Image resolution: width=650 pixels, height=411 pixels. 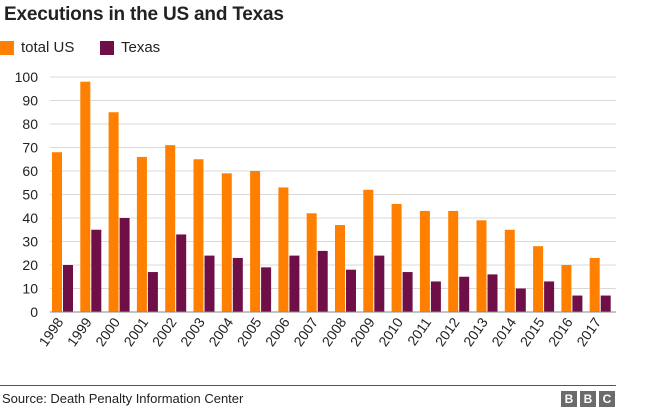 I want to click on legend-label-total-us: total US, so click(x=48, y=47).